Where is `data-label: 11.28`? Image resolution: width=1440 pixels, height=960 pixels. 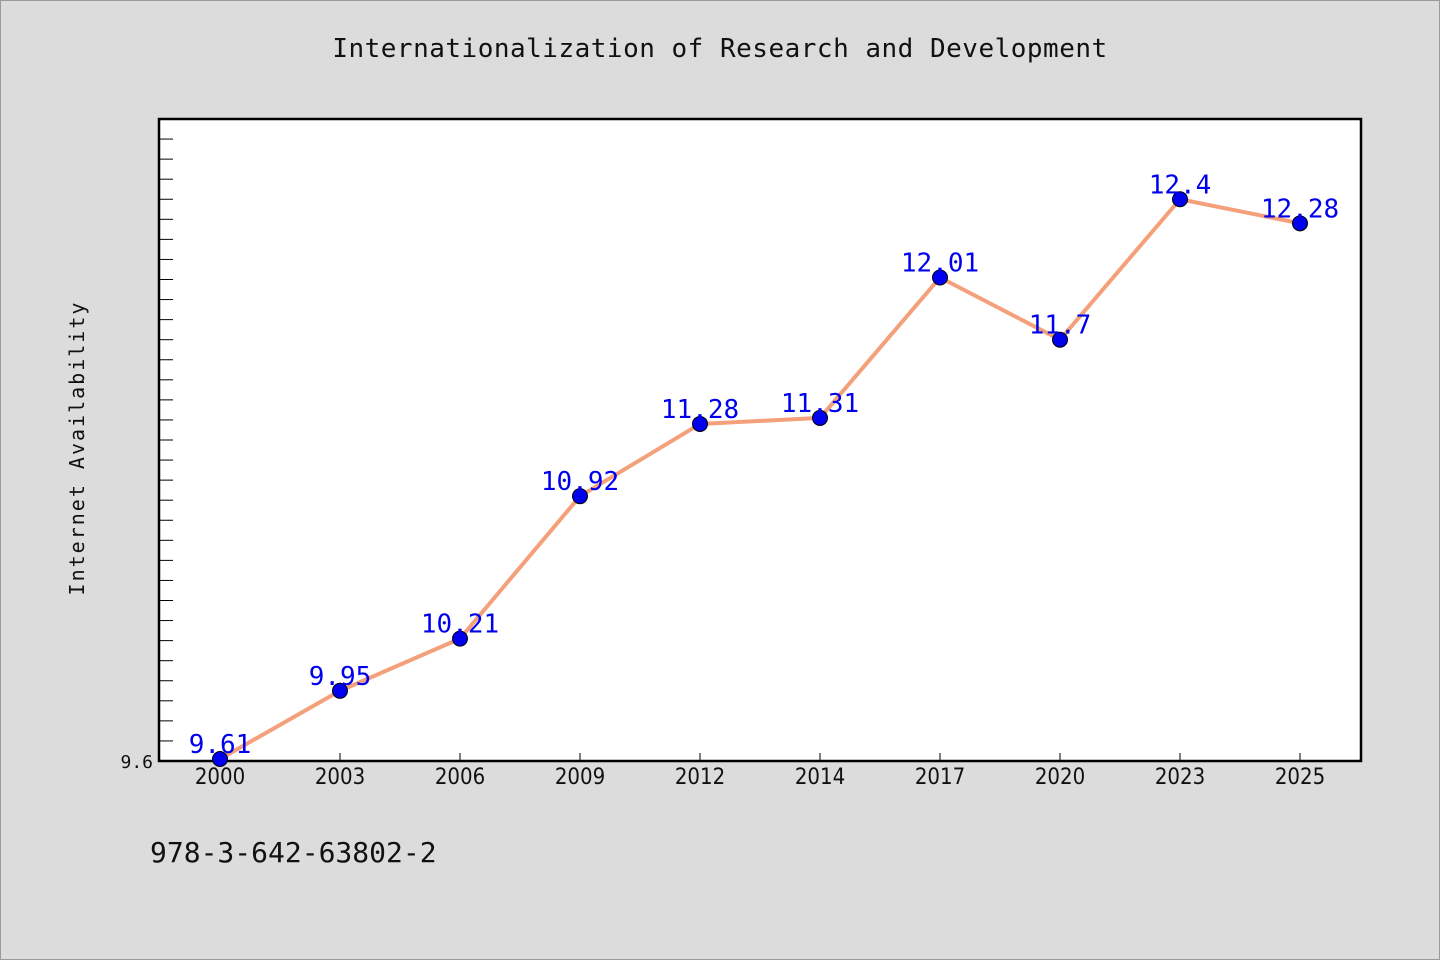
data-label: 11.28 is located at coordinates (700, 410).